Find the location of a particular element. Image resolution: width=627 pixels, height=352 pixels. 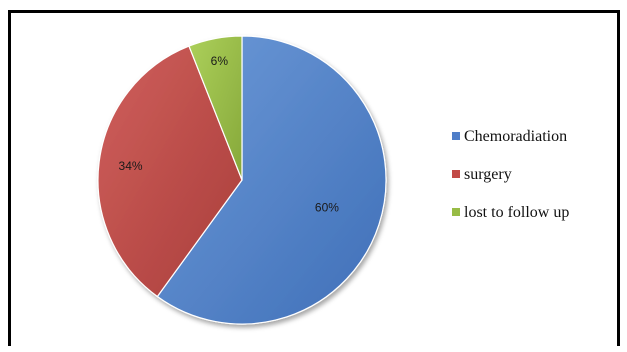

legend-swatch-surgery is located at coordinates (456, 174).